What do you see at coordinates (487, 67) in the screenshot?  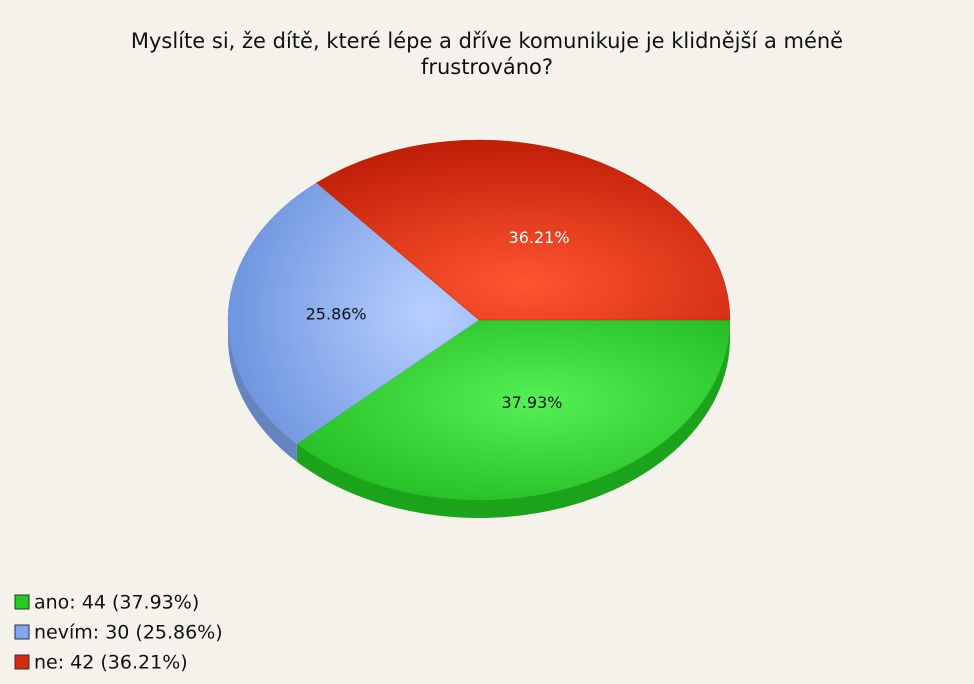 I see `chart-title: frustrováno?` at bounding box center [487, 67].